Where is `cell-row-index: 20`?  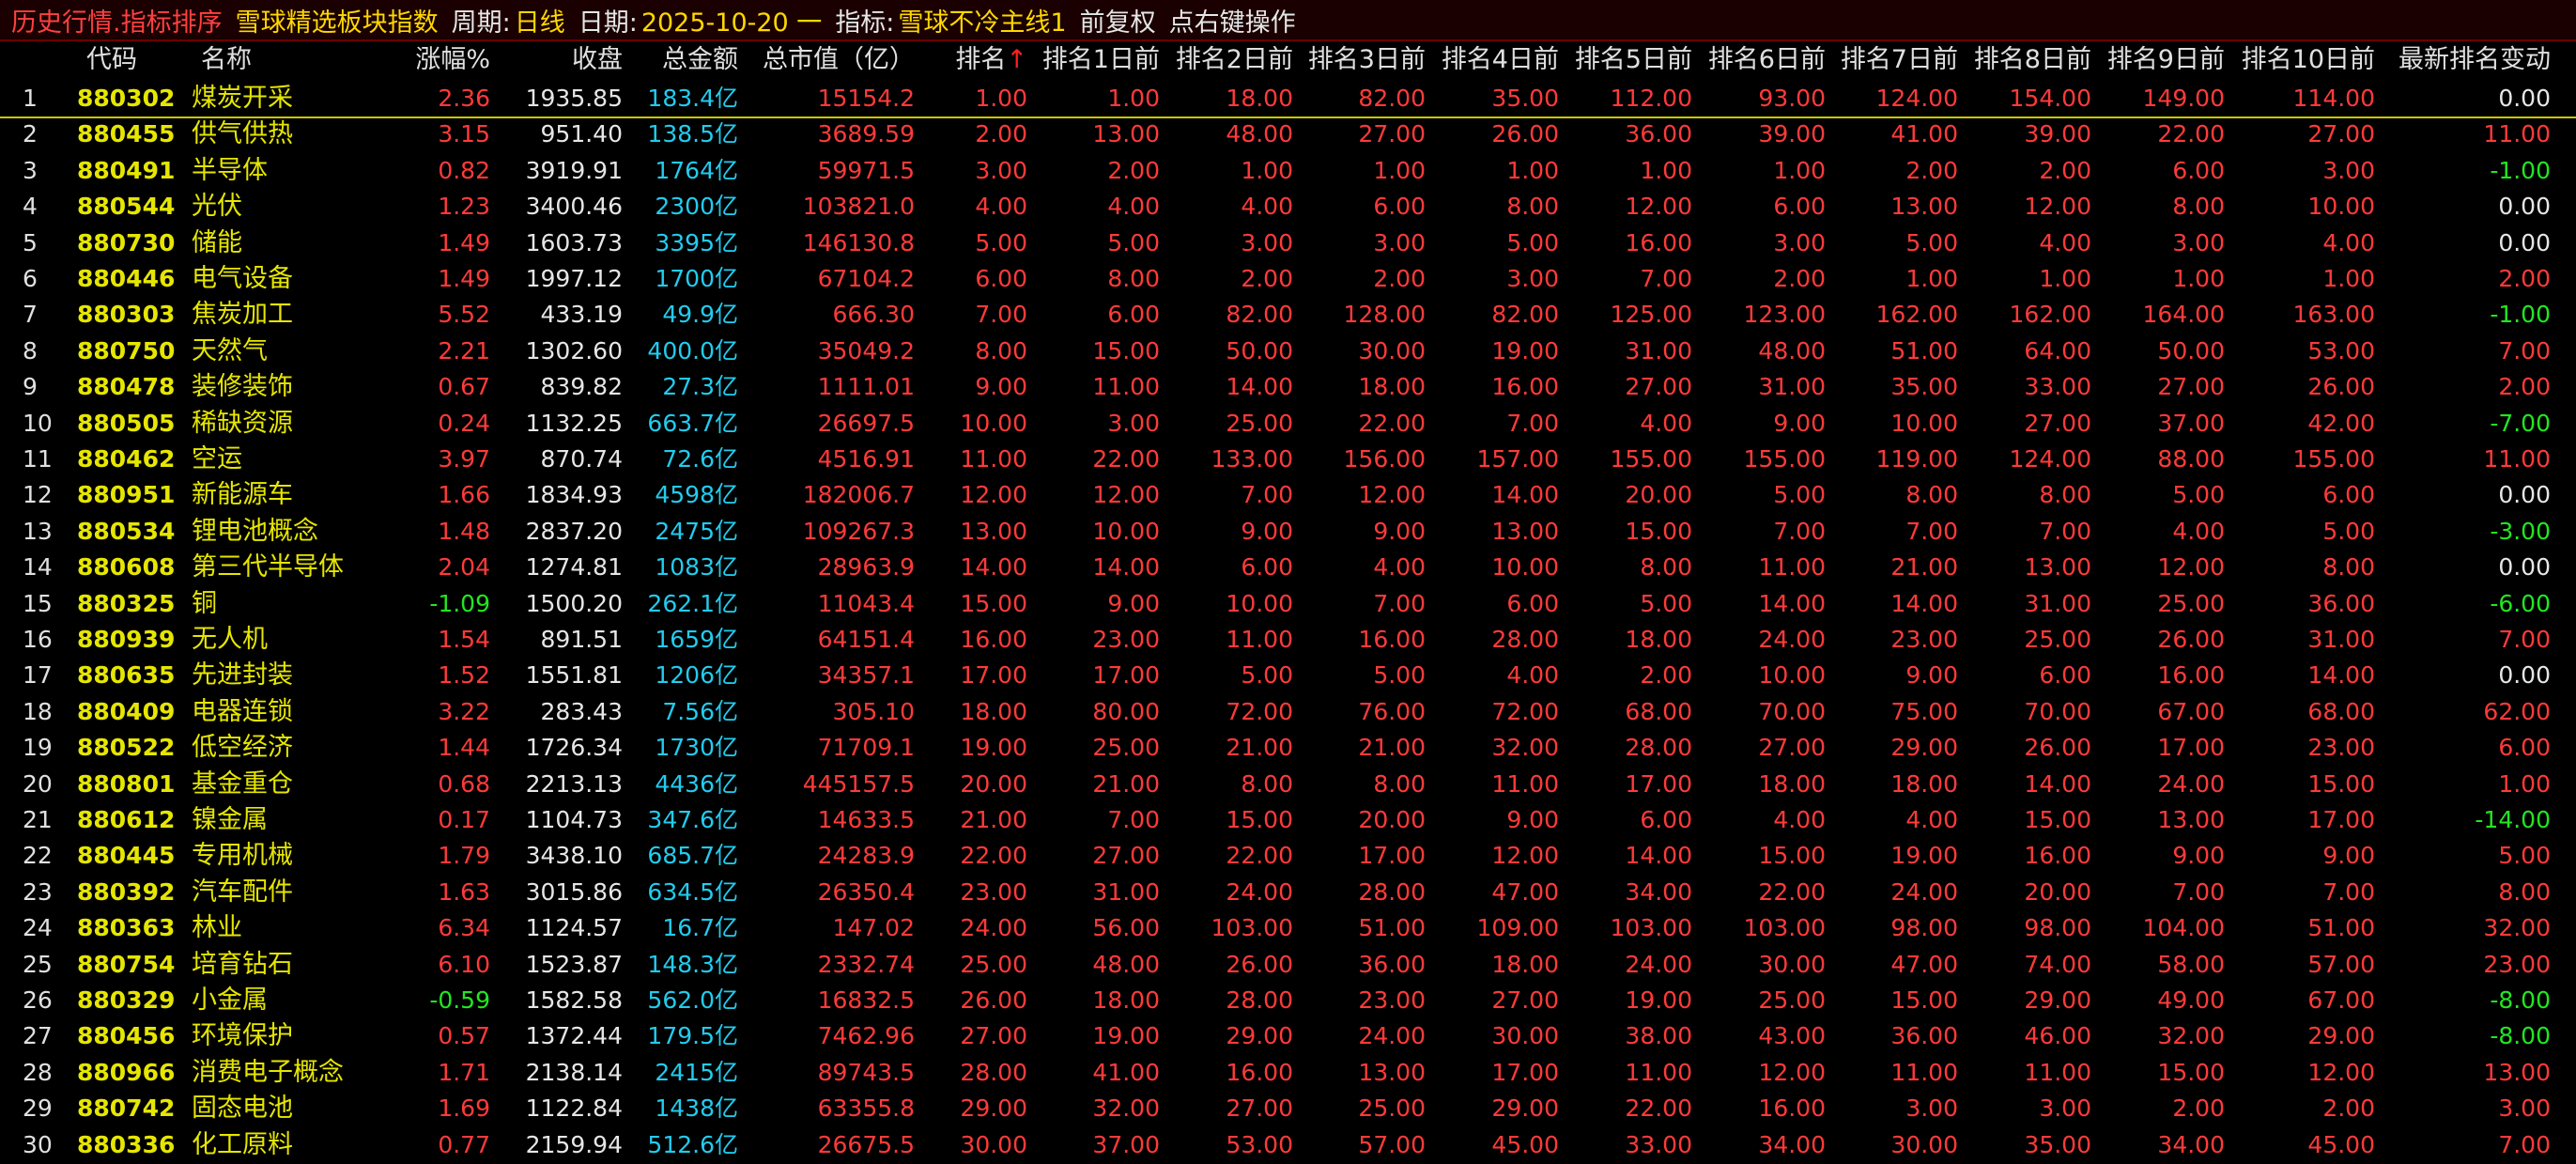 cell-row-index: 20 is located at coordinates (38, 783).